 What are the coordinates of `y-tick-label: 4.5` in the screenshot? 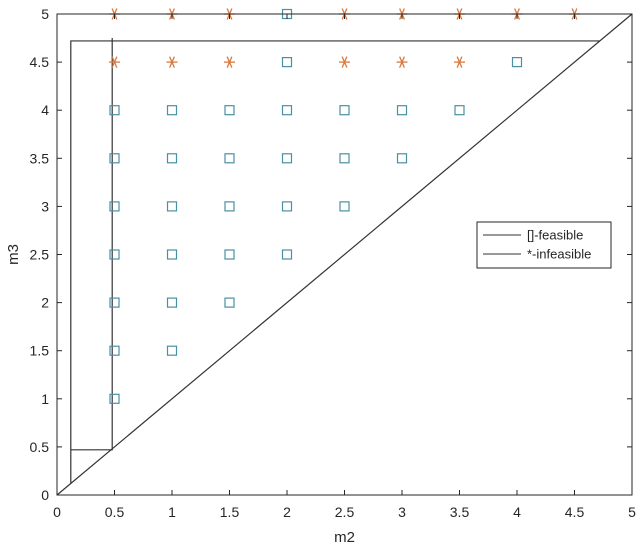 It's located at (40, 62).